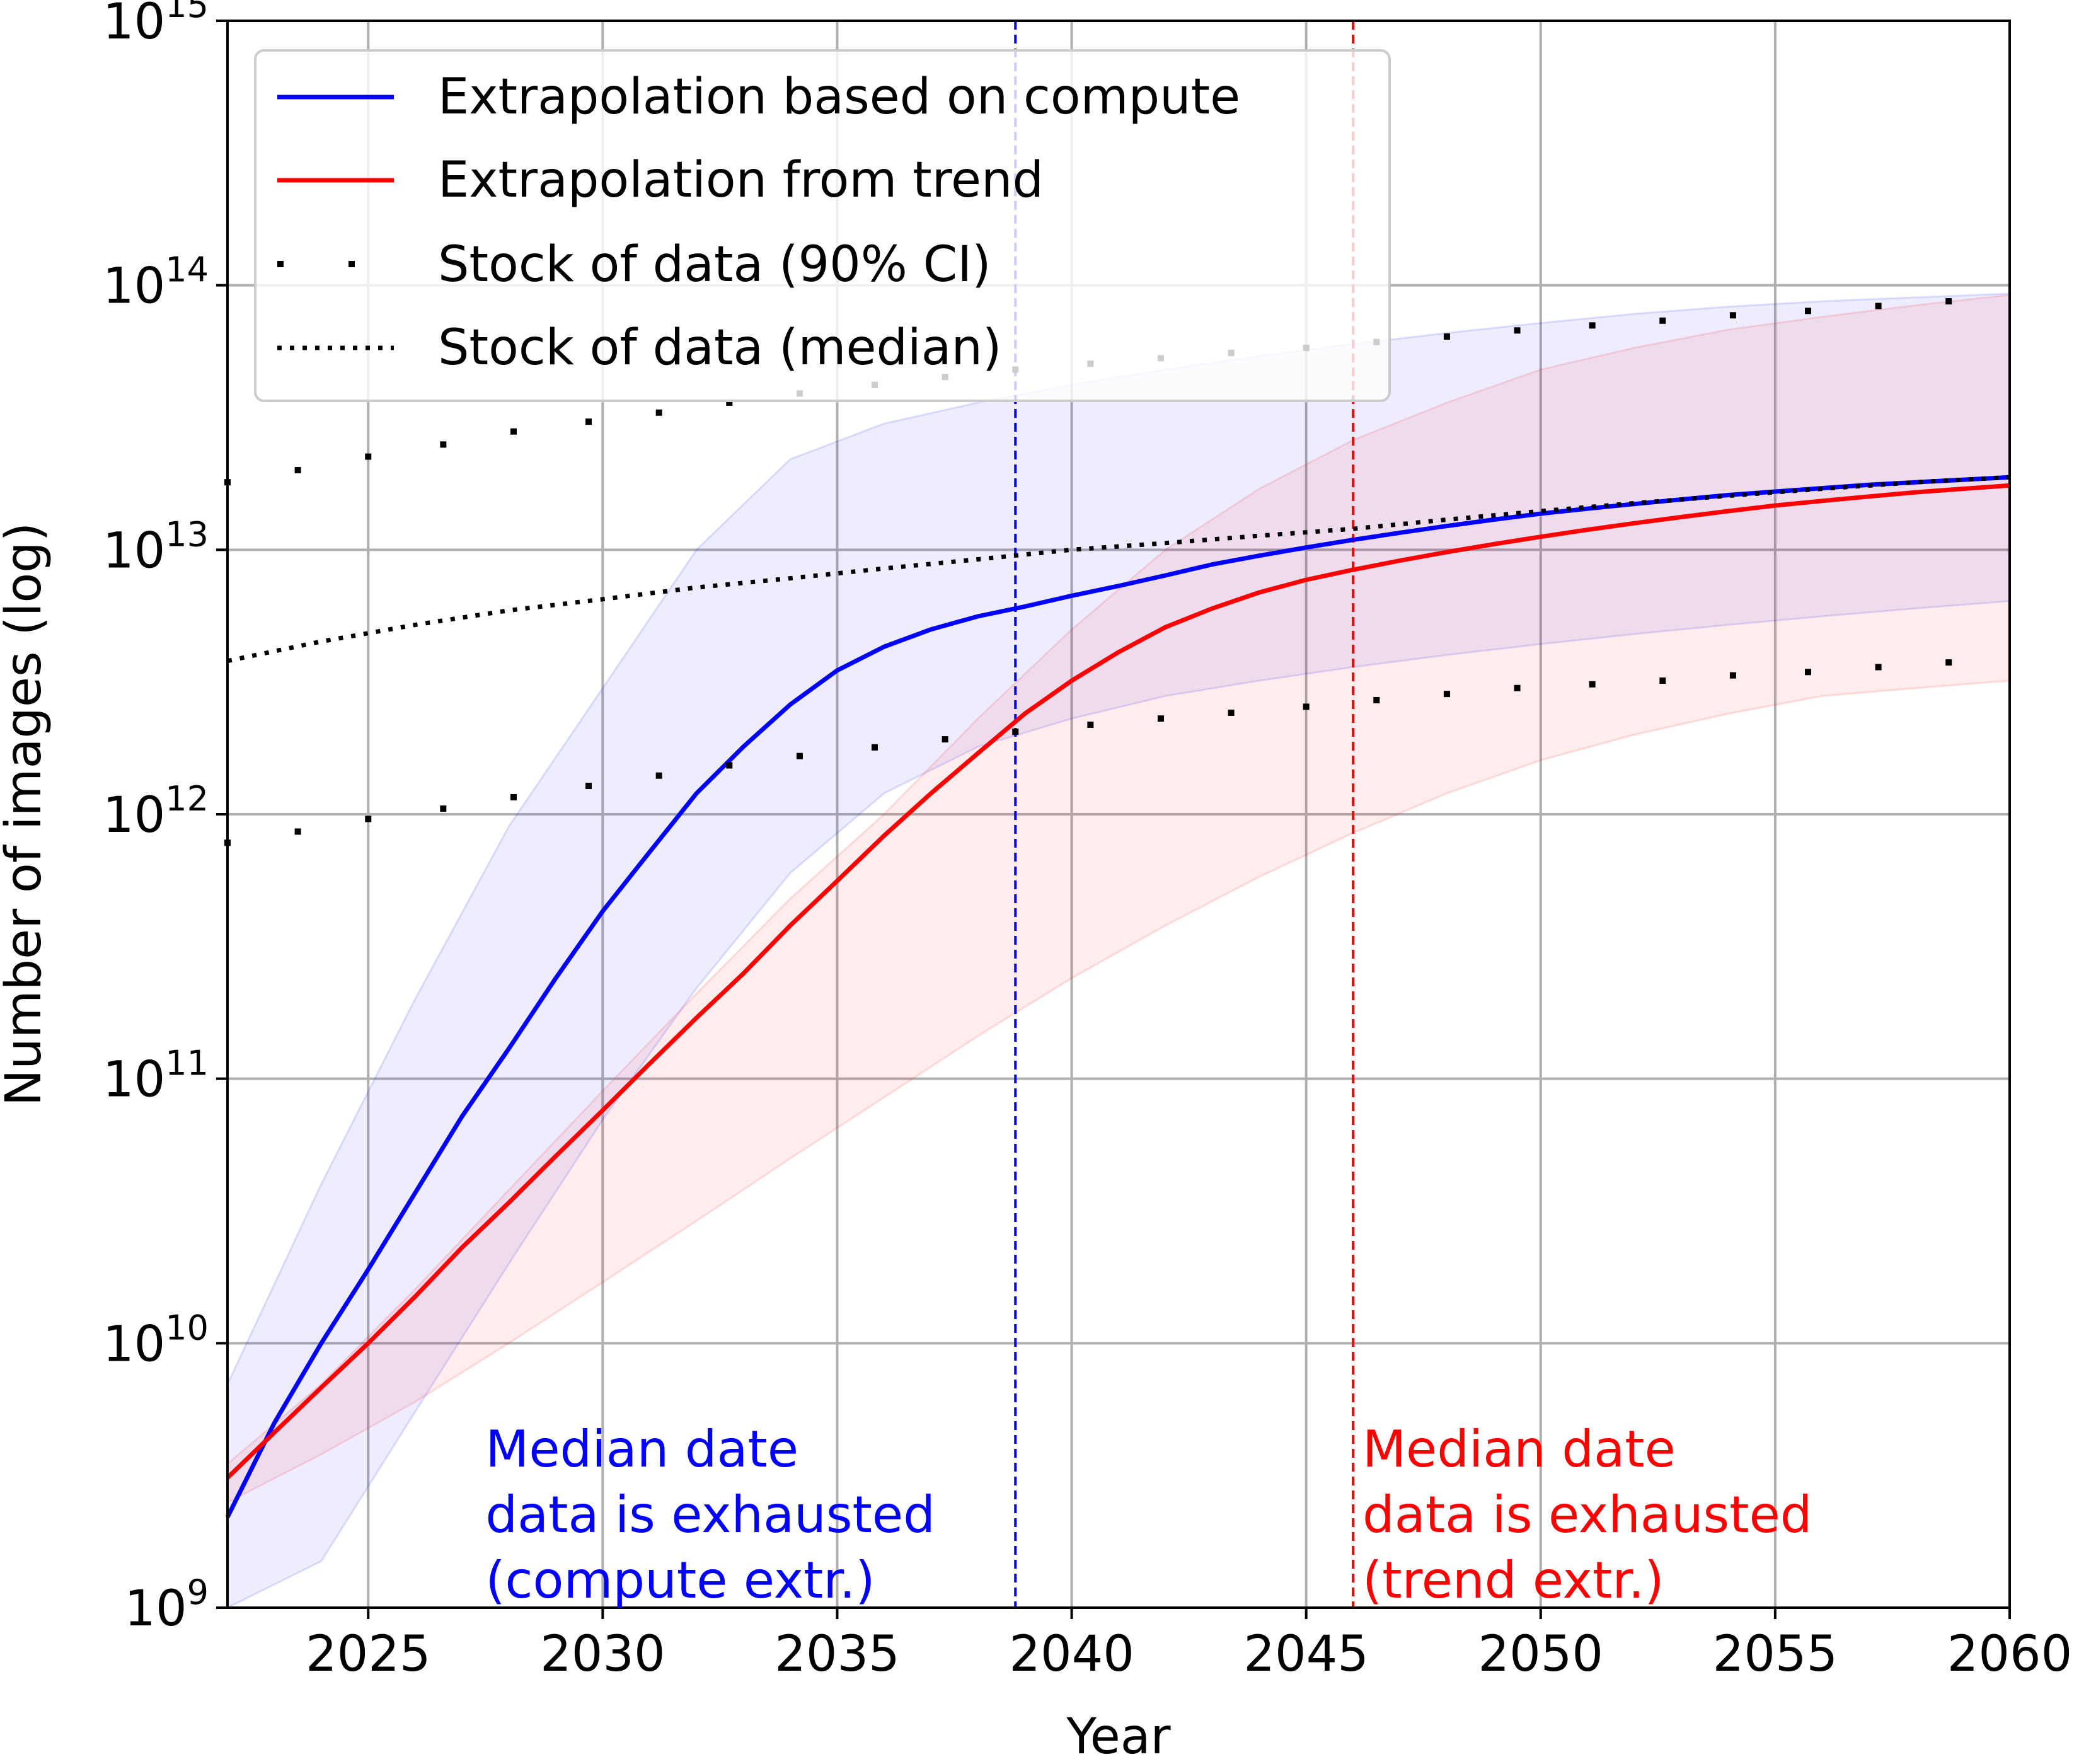 The image size is (2079, 1764). What do you see at coordinates (156, 25) in the screenshot?
I see `y-tick-label: 1015` at bounding box center [156, 25].